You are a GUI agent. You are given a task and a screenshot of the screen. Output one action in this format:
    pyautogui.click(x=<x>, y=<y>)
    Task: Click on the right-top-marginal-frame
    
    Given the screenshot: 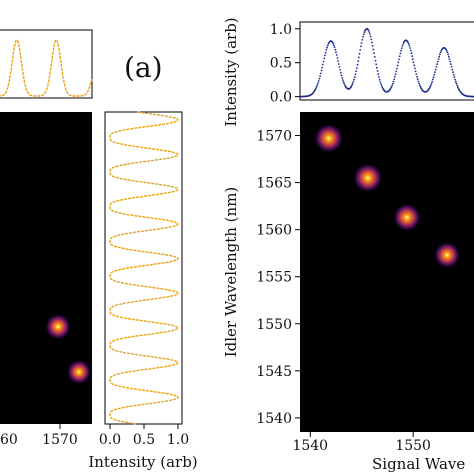 What is the action you would take?
    pyautogui.click(x=386, y=61)
    